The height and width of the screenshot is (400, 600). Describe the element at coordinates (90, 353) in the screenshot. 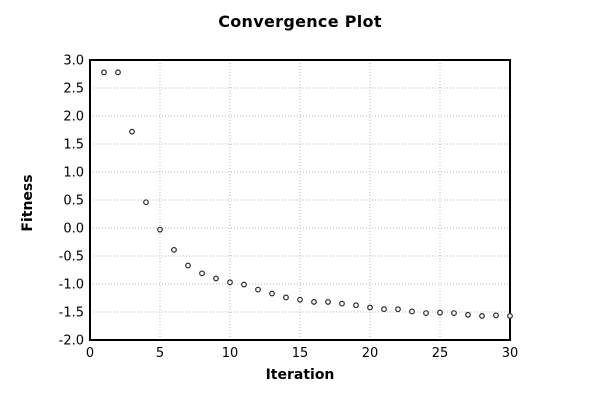

I see `x-tick-label: 0` at that location.